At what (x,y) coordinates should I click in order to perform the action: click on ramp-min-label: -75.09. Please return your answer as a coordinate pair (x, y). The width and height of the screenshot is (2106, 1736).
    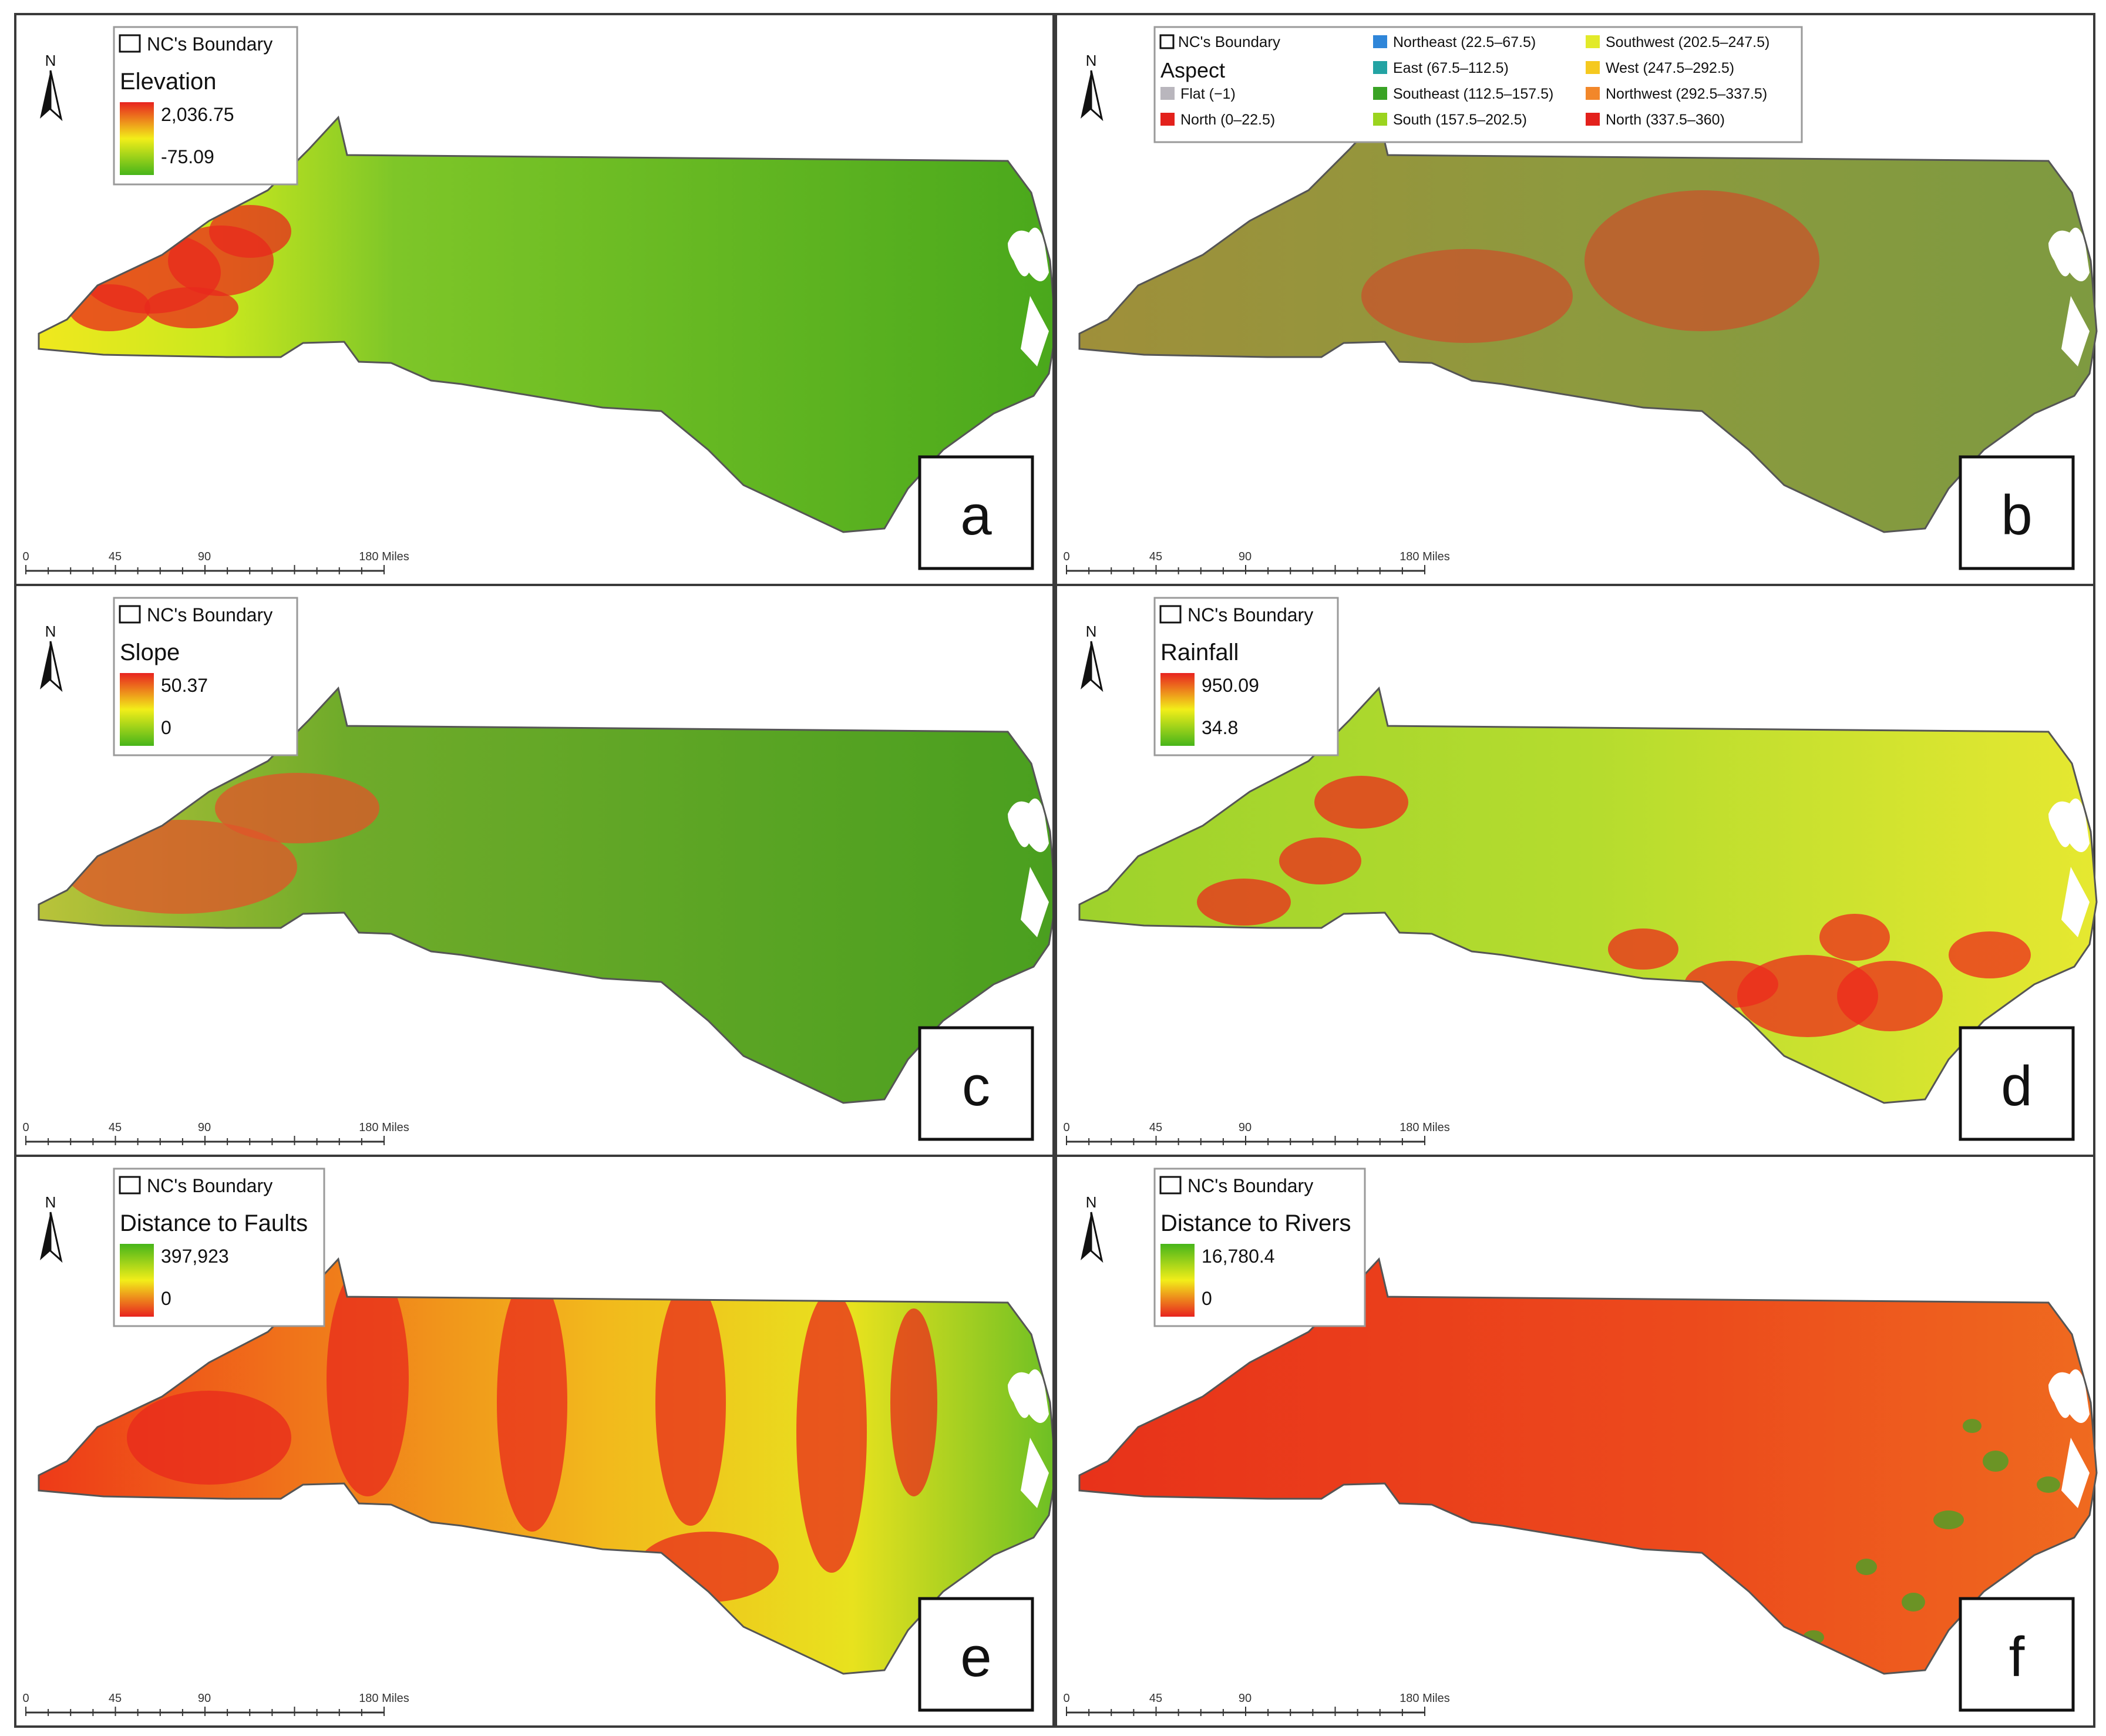
    Looking at the image, I should click on (187, 156).